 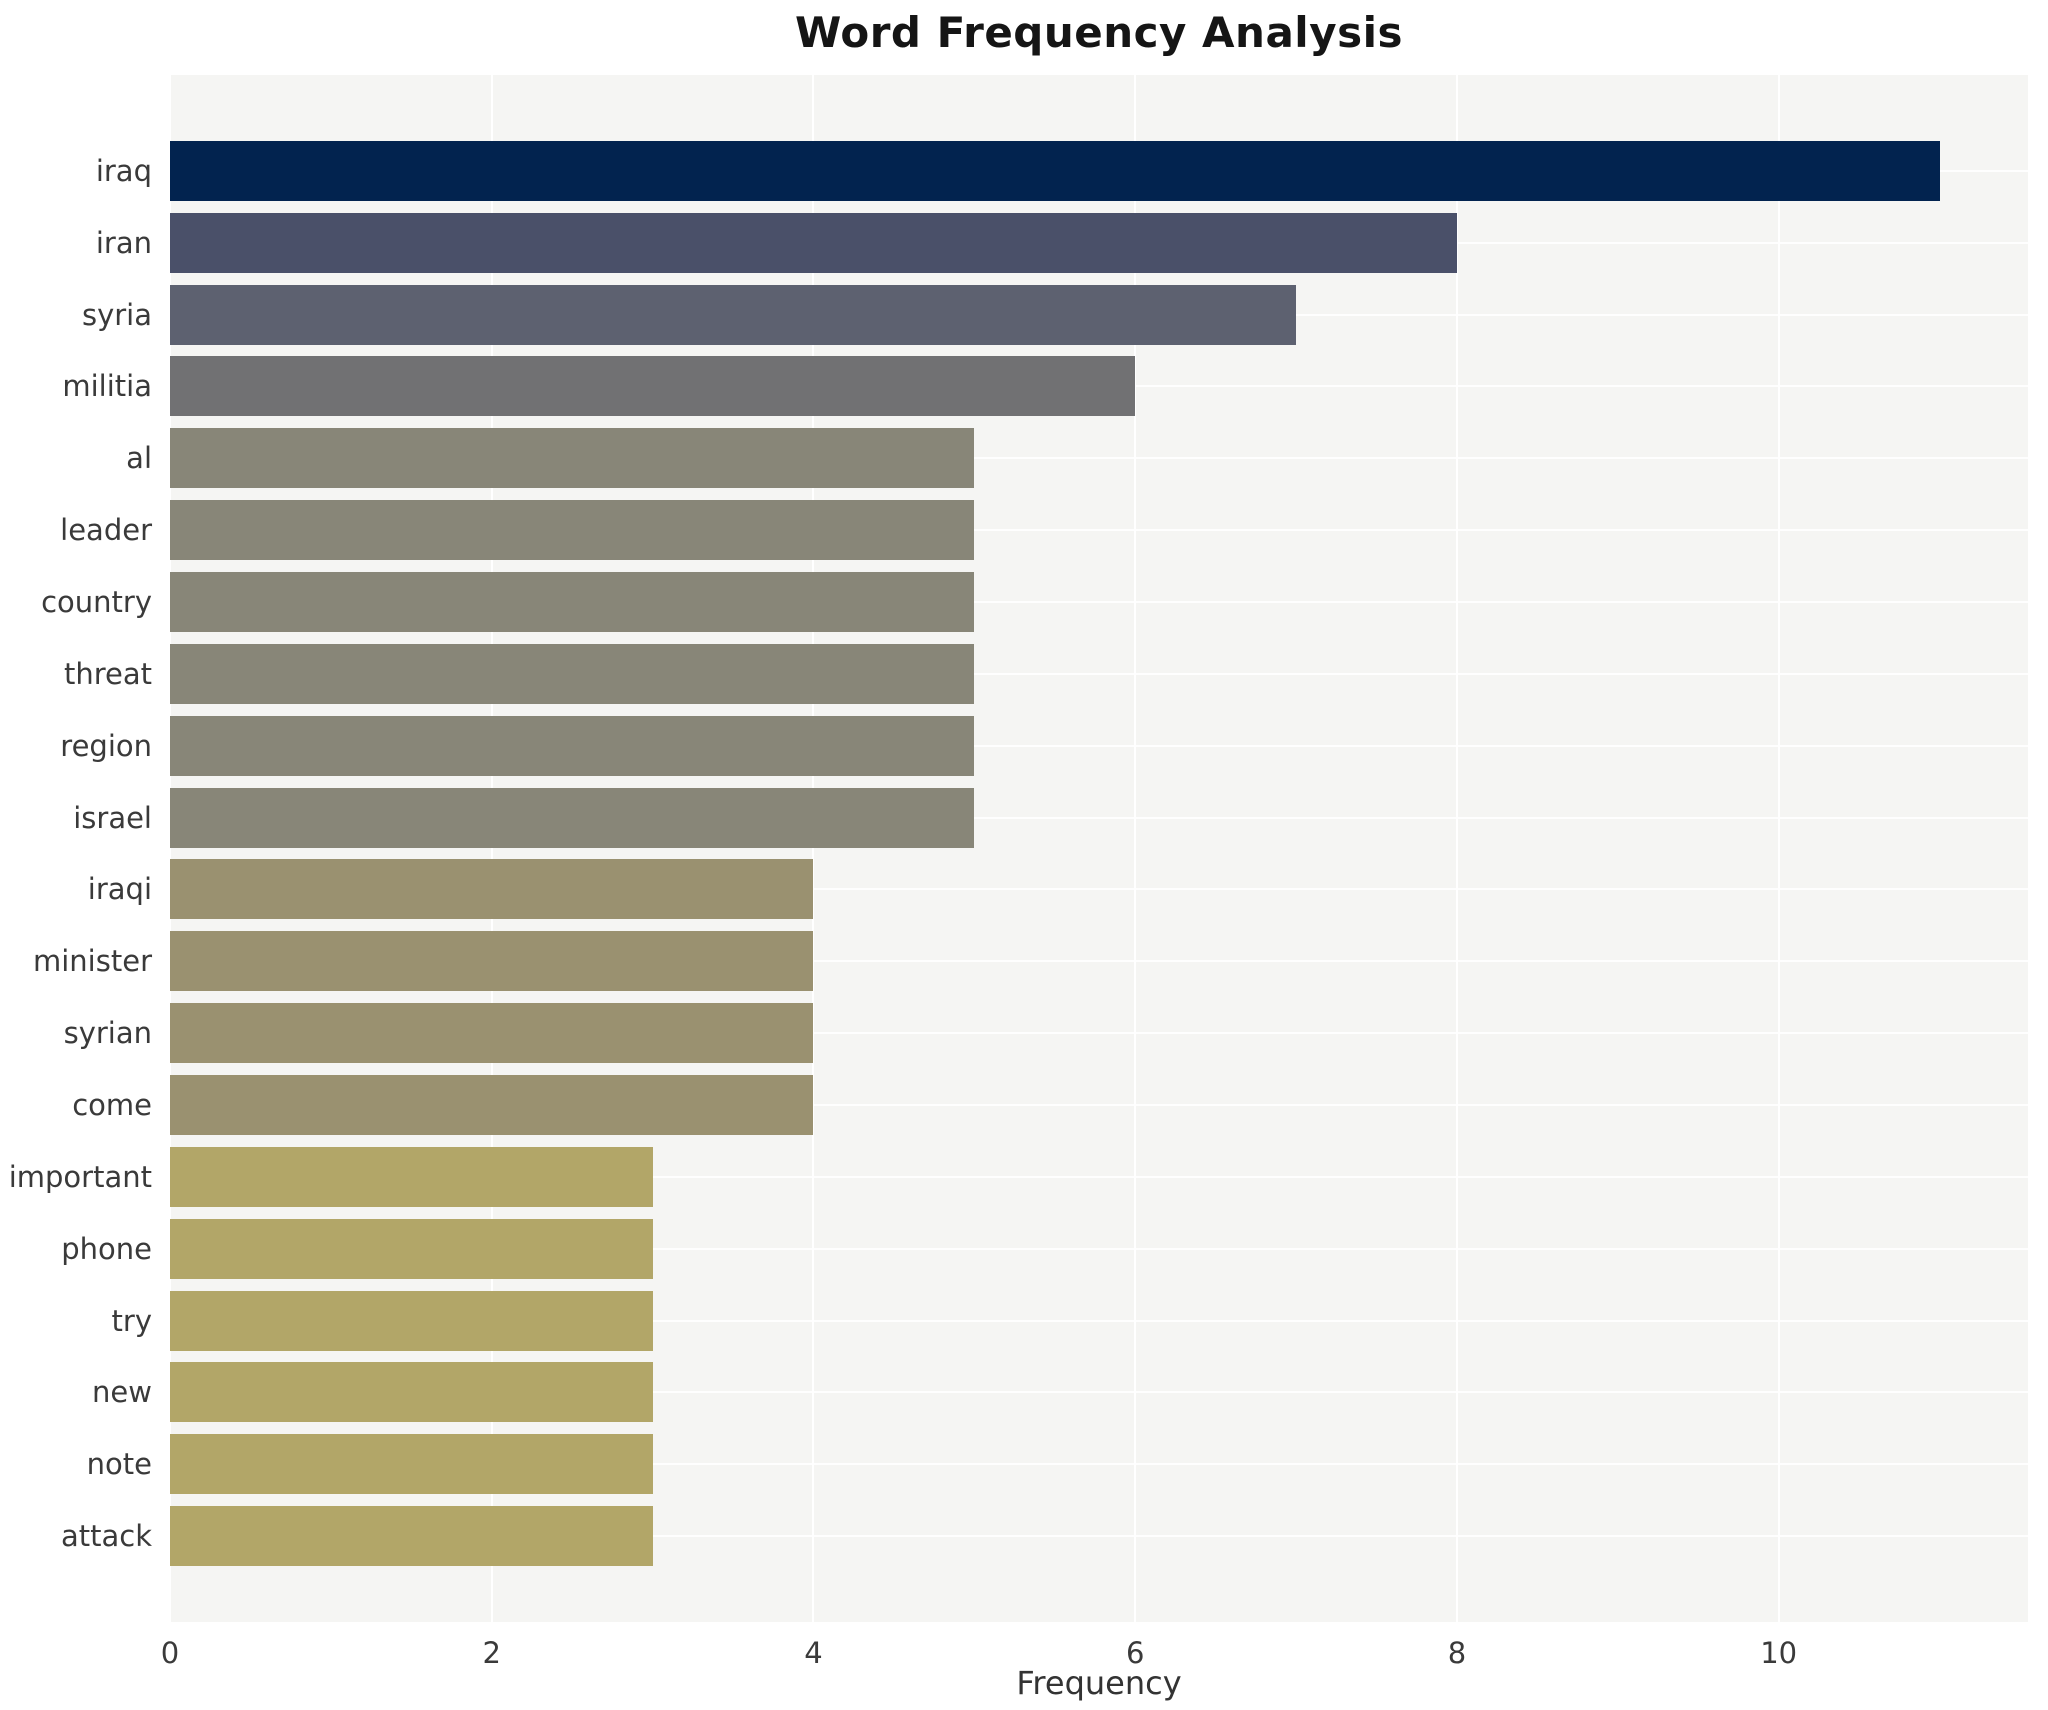 I want to click on x-axis: 0 2 4 6 8 10, so click(x=1094, y=1652).